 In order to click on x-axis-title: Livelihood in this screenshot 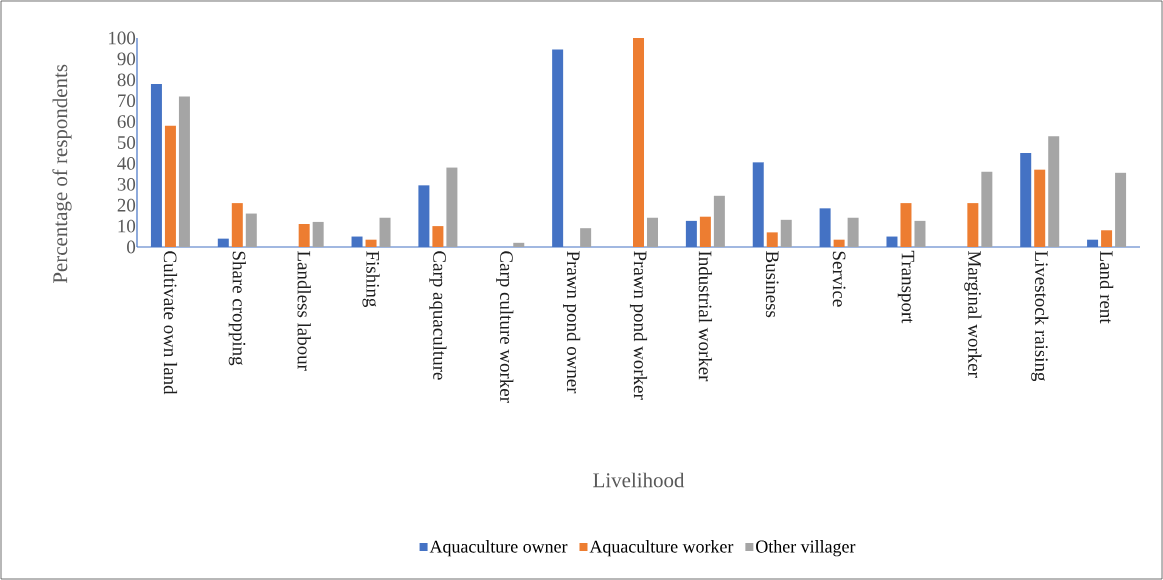, I will do `click(639, 480)`.